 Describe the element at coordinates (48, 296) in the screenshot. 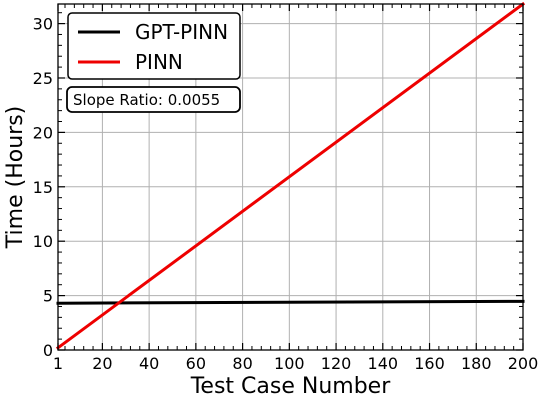

I see `y-tick-label: 5` at that location.